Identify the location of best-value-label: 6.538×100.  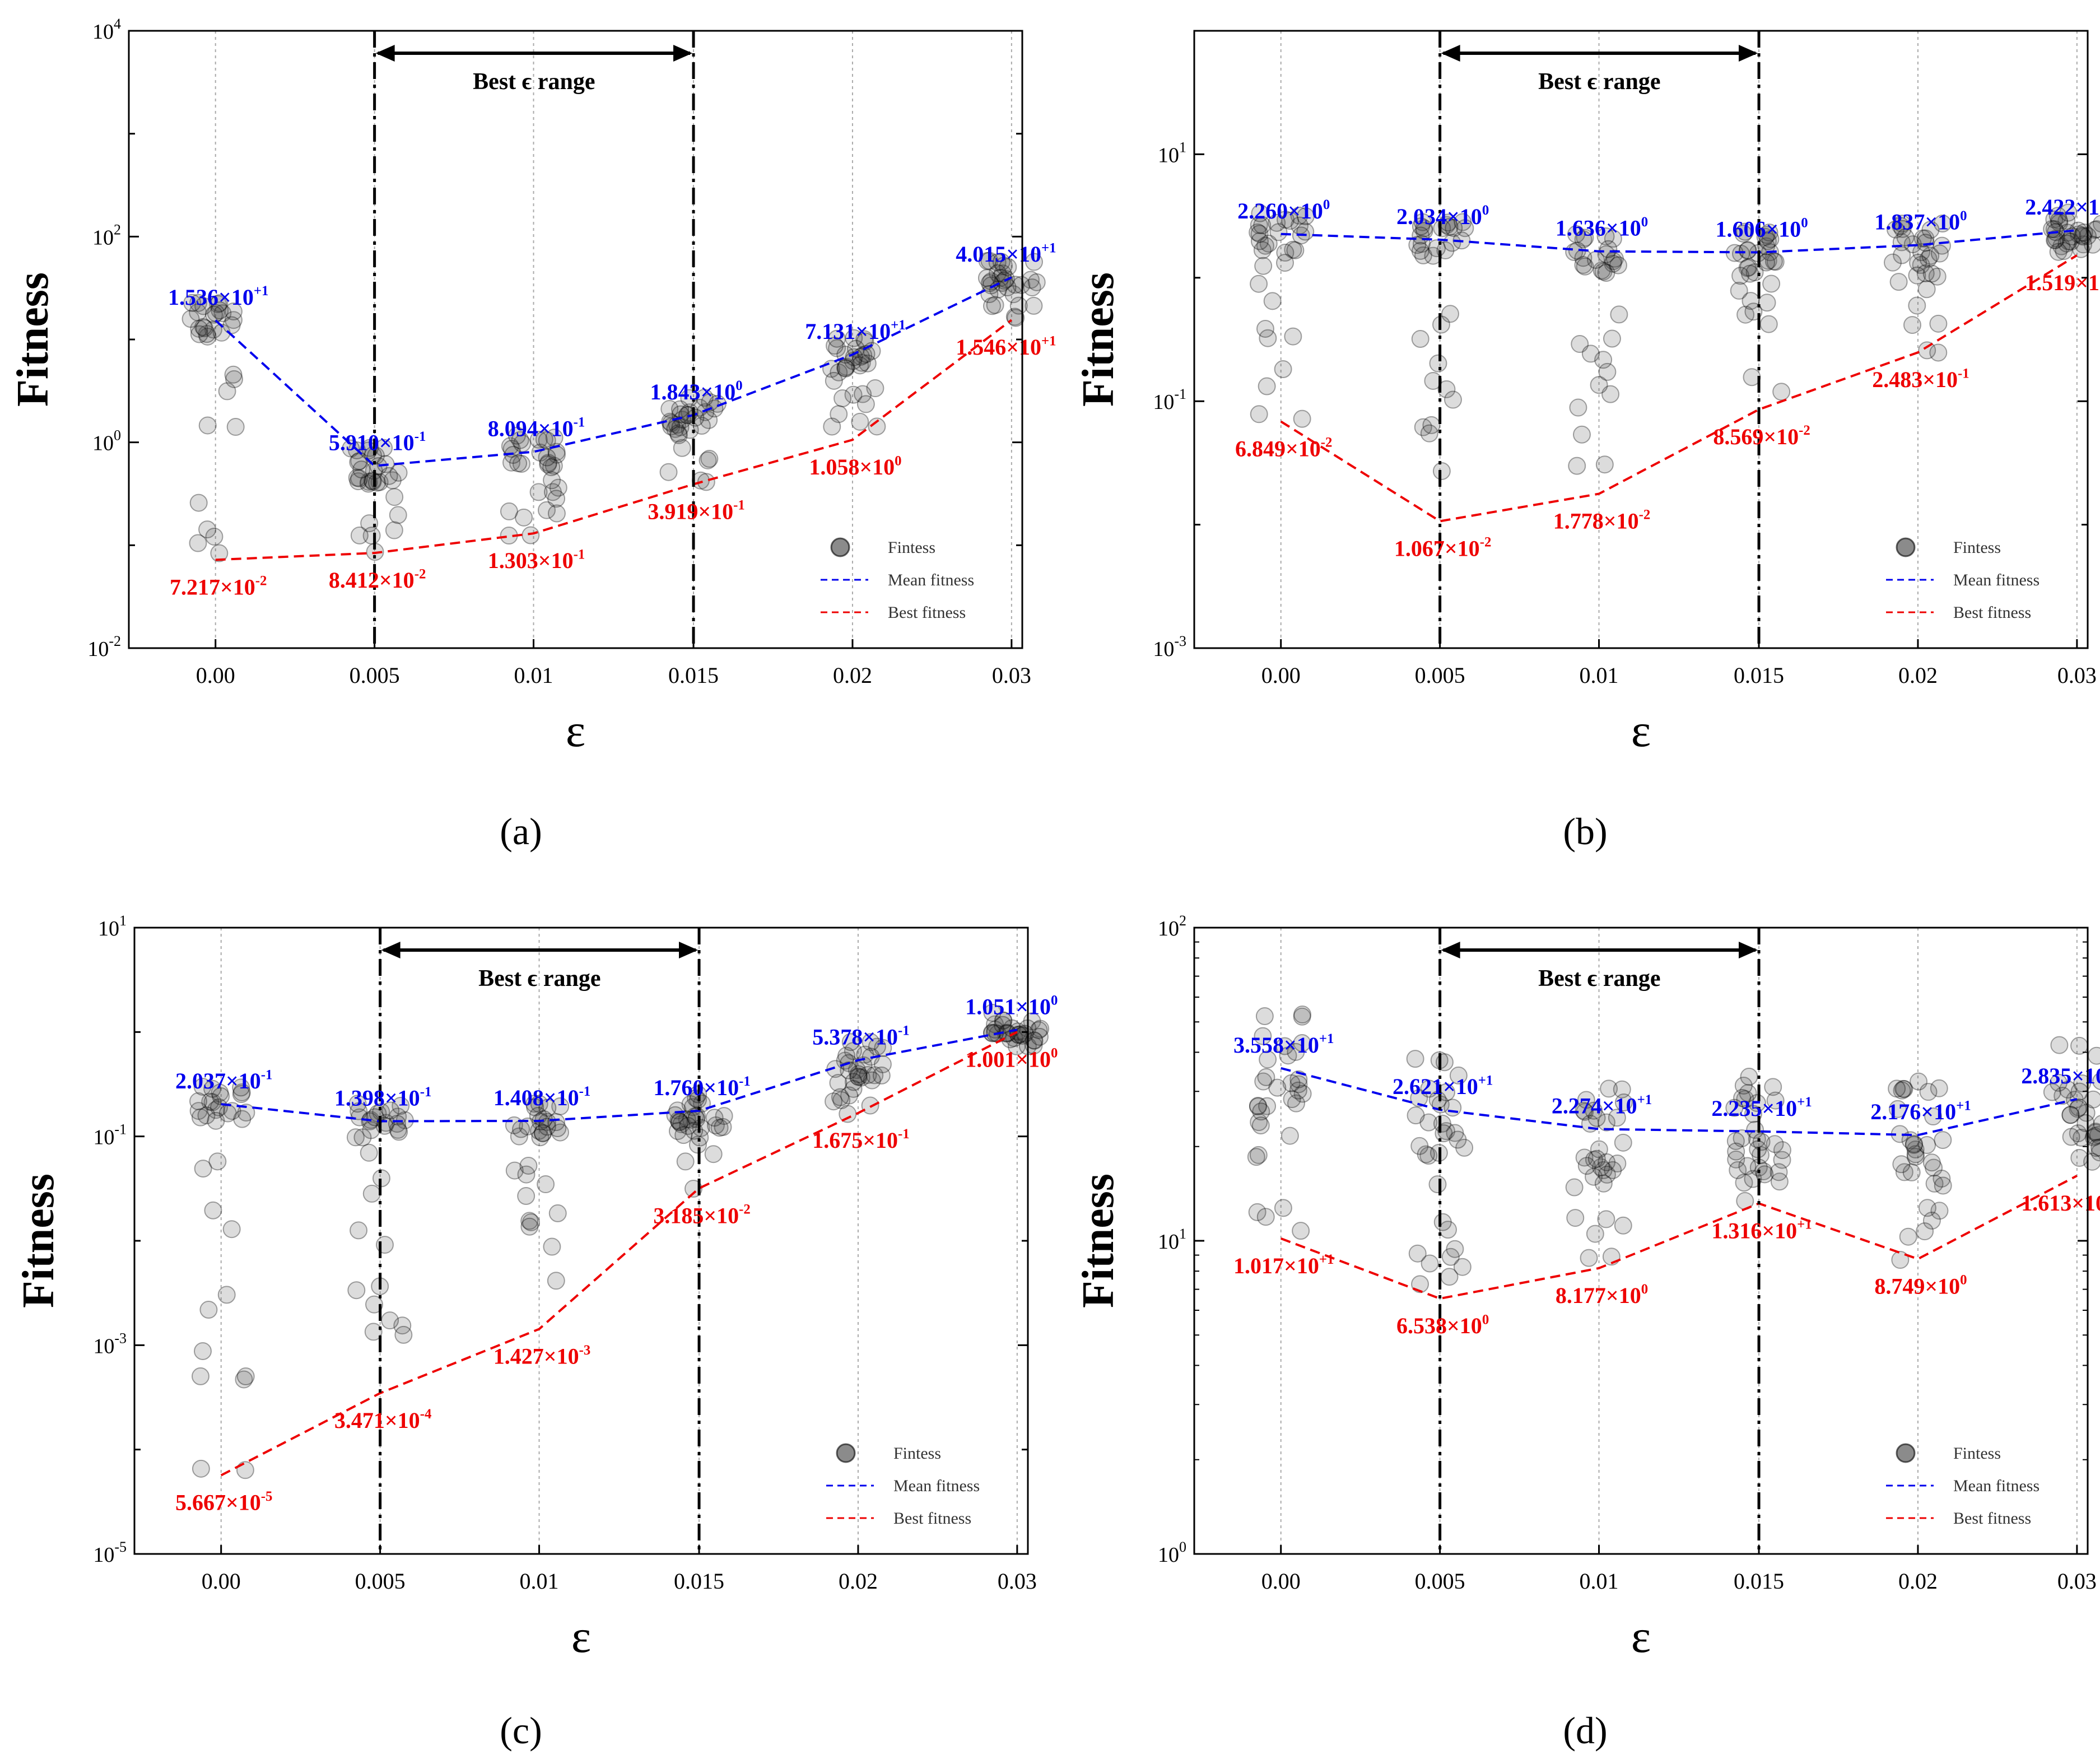
(1442, 1325).